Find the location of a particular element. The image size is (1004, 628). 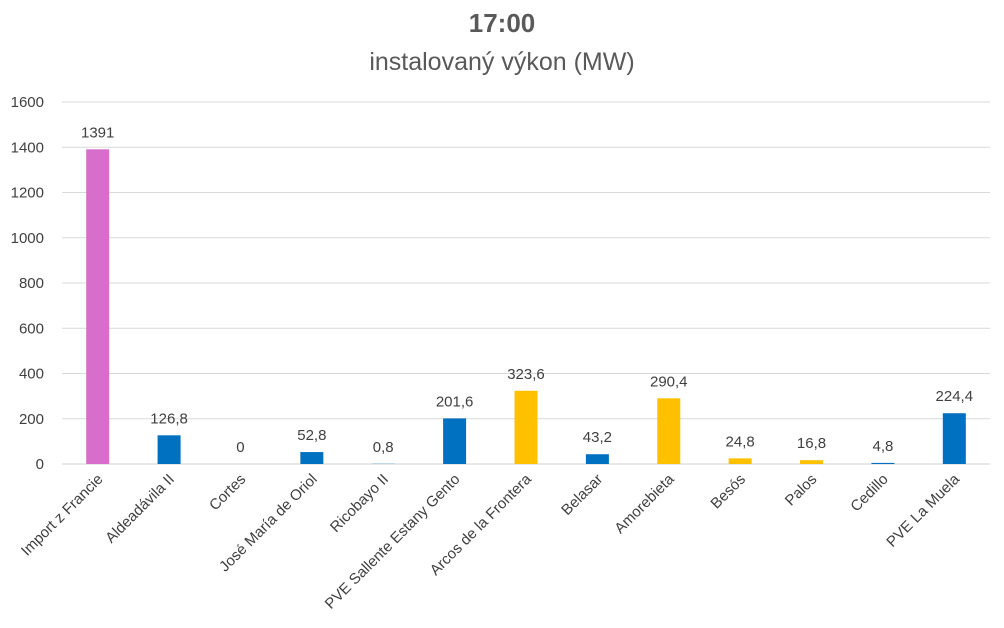

x-tick-label: Import z Francie is located at coordinates (62, 515).